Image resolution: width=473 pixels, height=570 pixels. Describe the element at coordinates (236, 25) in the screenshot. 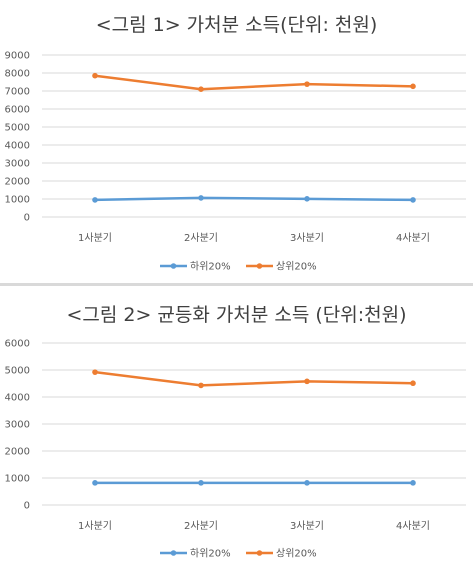

I see `chart-title: <그림 1> 가처분 소득(단위: 천원)` at that location.